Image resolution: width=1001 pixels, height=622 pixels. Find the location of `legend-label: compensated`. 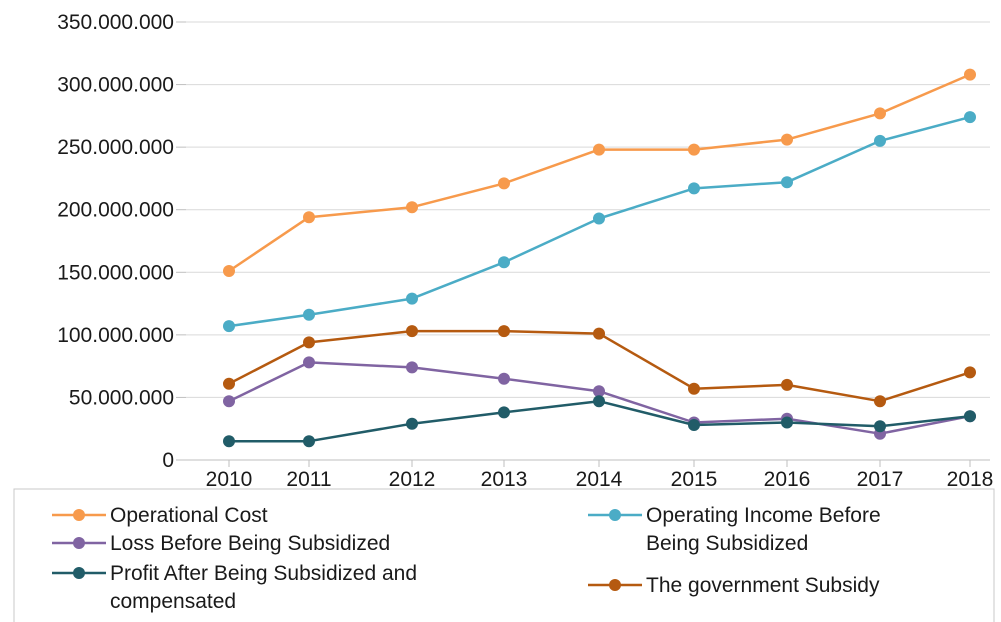

legend-label: compensated is located at coordinates (173, 601).